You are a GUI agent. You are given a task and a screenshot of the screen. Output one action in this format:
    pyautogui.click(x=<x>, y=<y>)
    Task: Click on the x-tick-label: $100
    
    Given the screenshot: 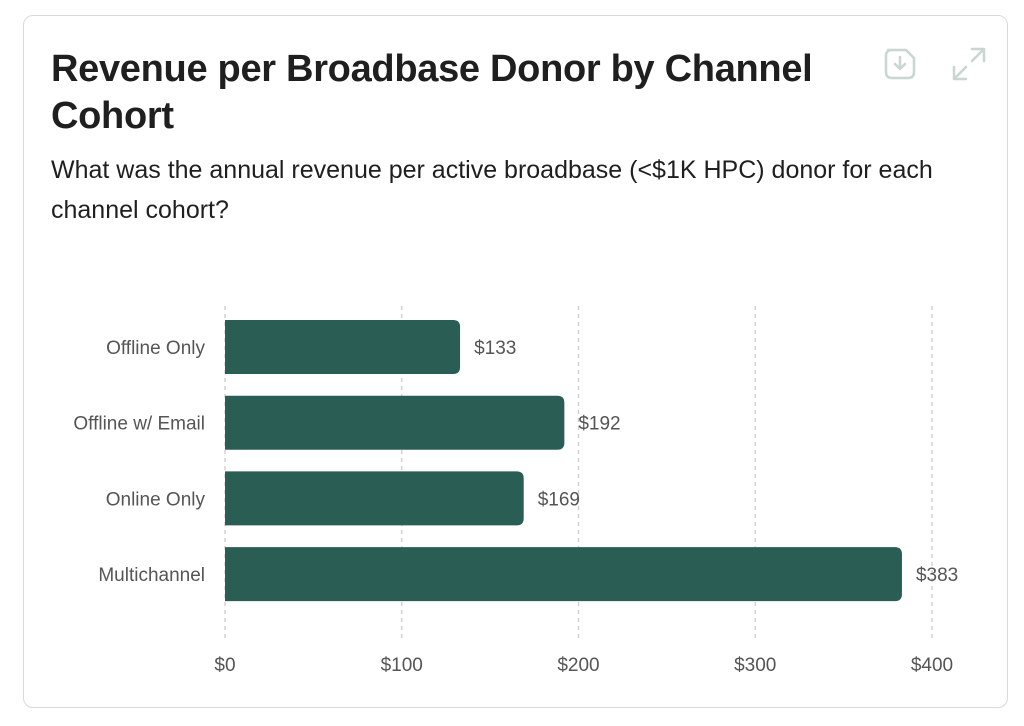 What is the action you would take?
    pyautogui.click(x=402, y=665)
    